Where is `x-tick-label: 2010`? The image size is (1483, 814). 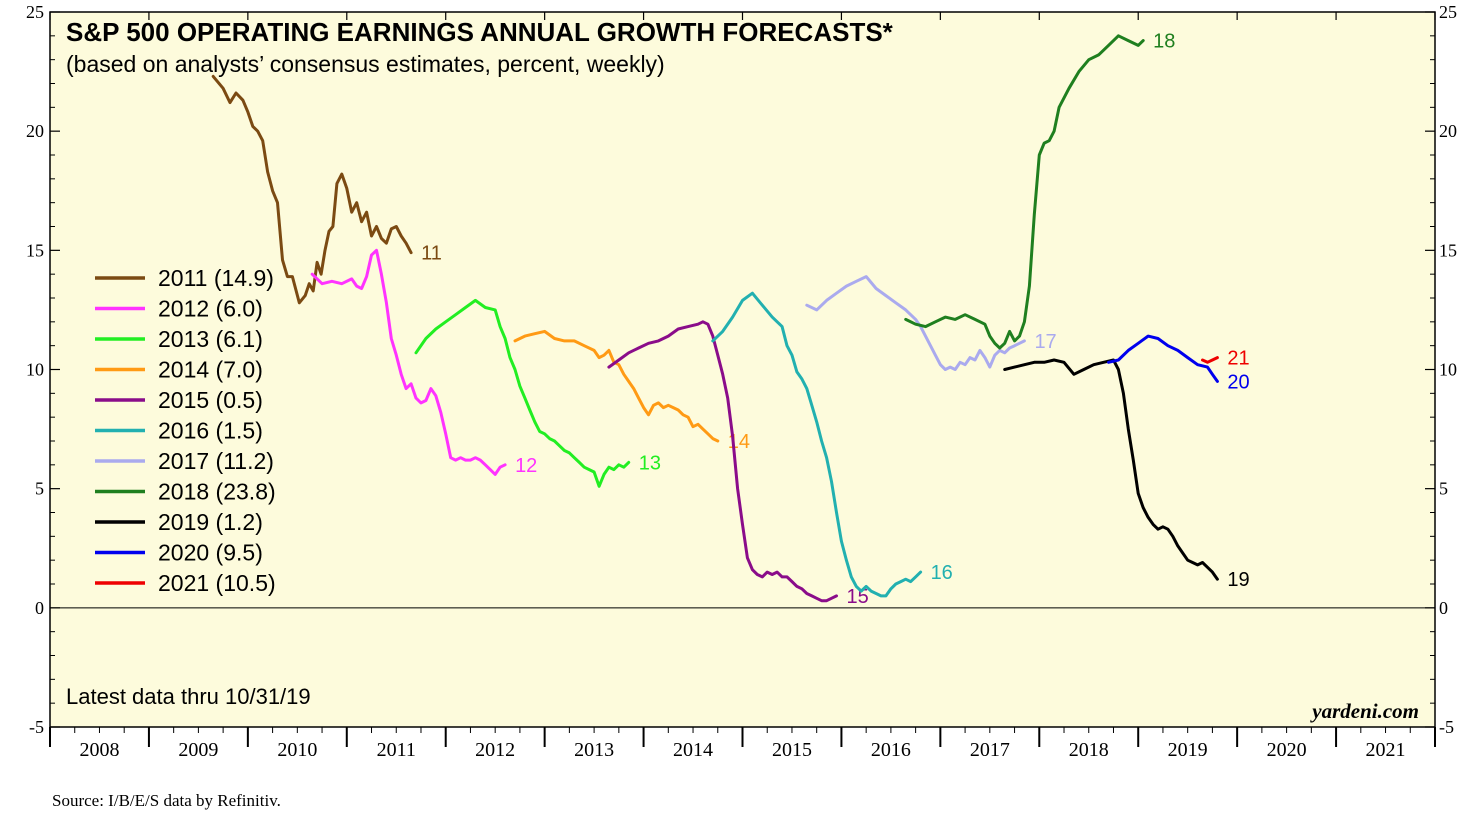
x-tick-label: 2010 is located at coordinates (297, 750).